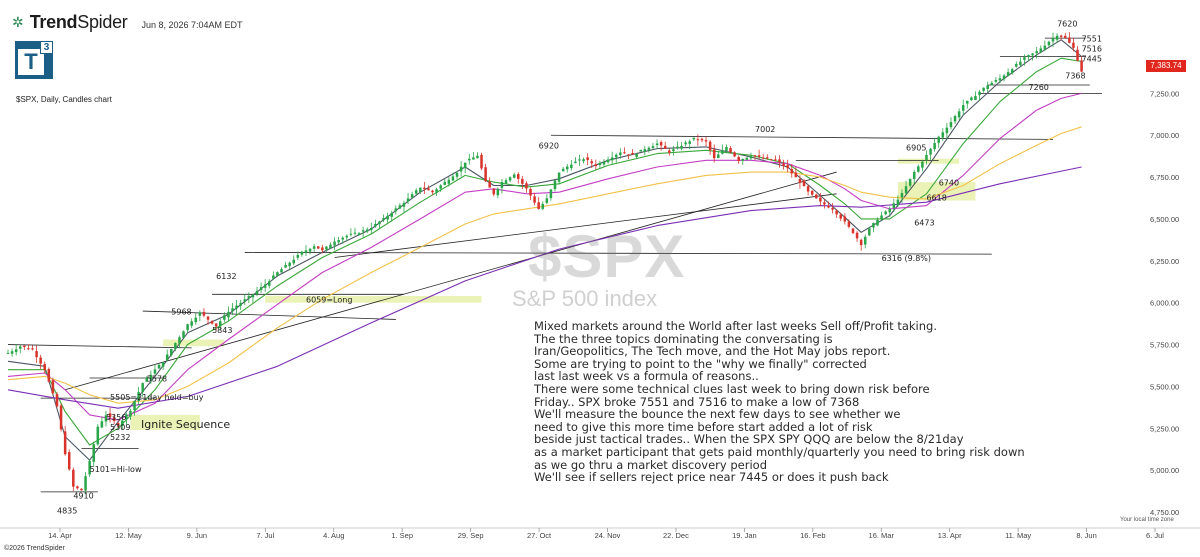 This screenshot has height=557, width=1200. I want to click on x-tick-label: 19. Jan, so click(744, 535).